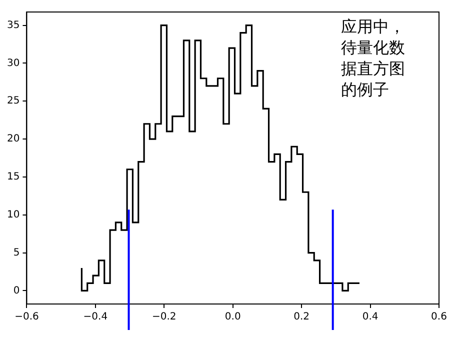 The height and width of the screenshot is (340, 453). I want to click on y-tick-label: 35, so click(13, 25).